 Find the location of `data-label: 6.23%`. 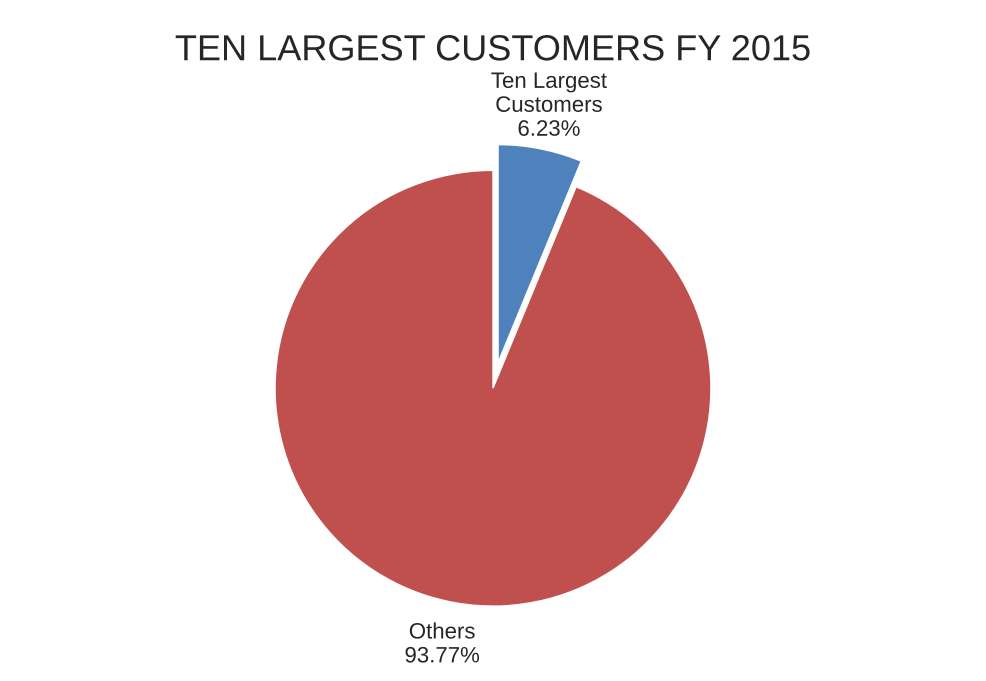

data-label: 6.23% is located at coordinates (549, 128).